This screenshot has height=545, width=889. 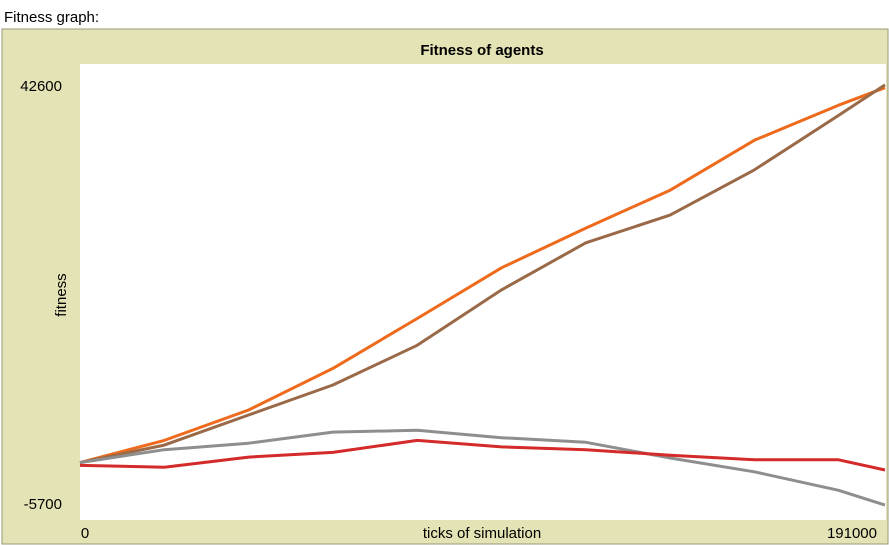 I want to click on chart-title: Fitness of agents, so click(x=481, y=50).